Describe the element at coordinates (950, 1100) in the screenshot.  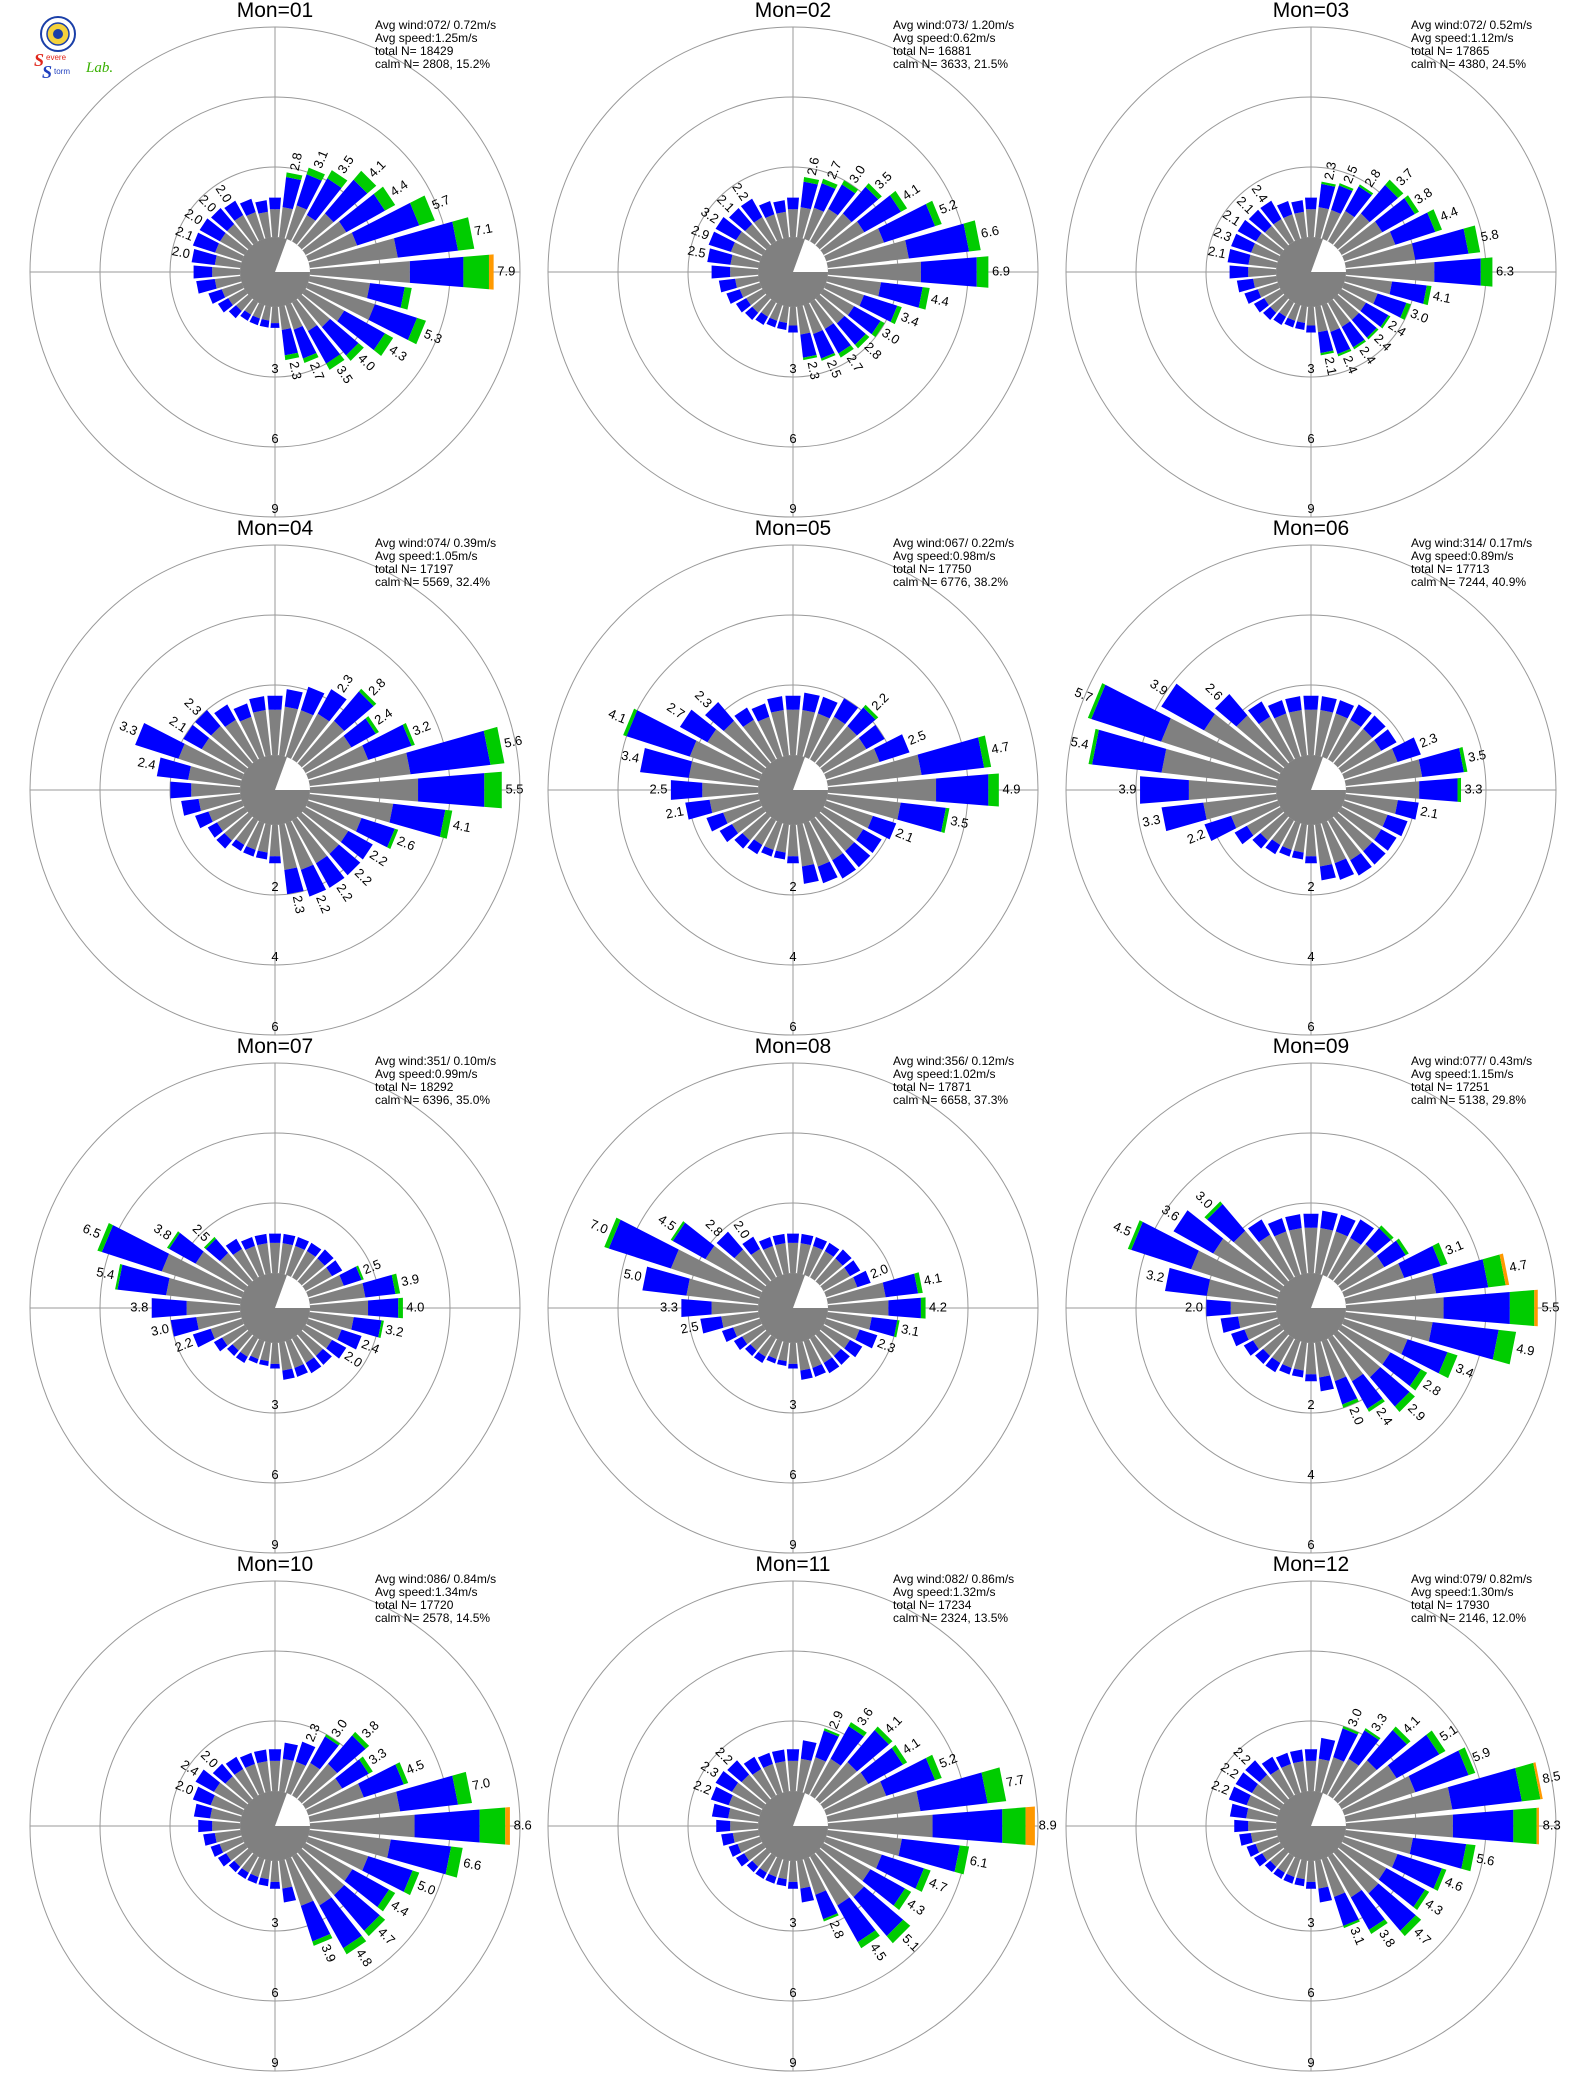
I see `stats-line: calm N= 6658, 37.3%` at that location.